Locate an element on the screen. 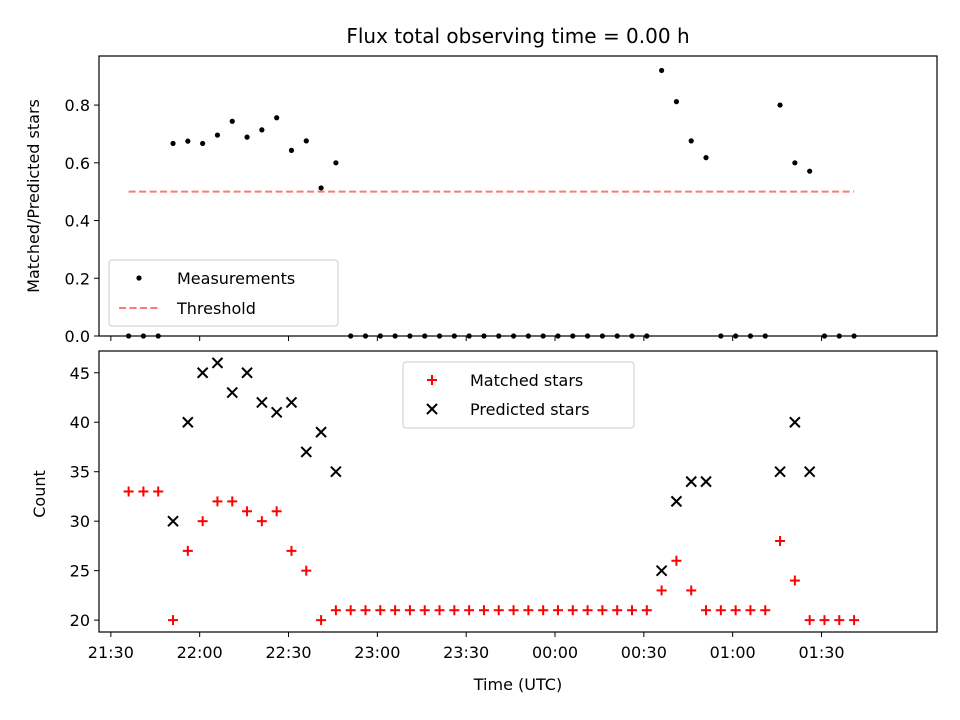 This screenshot has width=960, height=720. bottom-panel-y-axis: 20 25 30 35 40 45 is located at coordinates (84, 497).